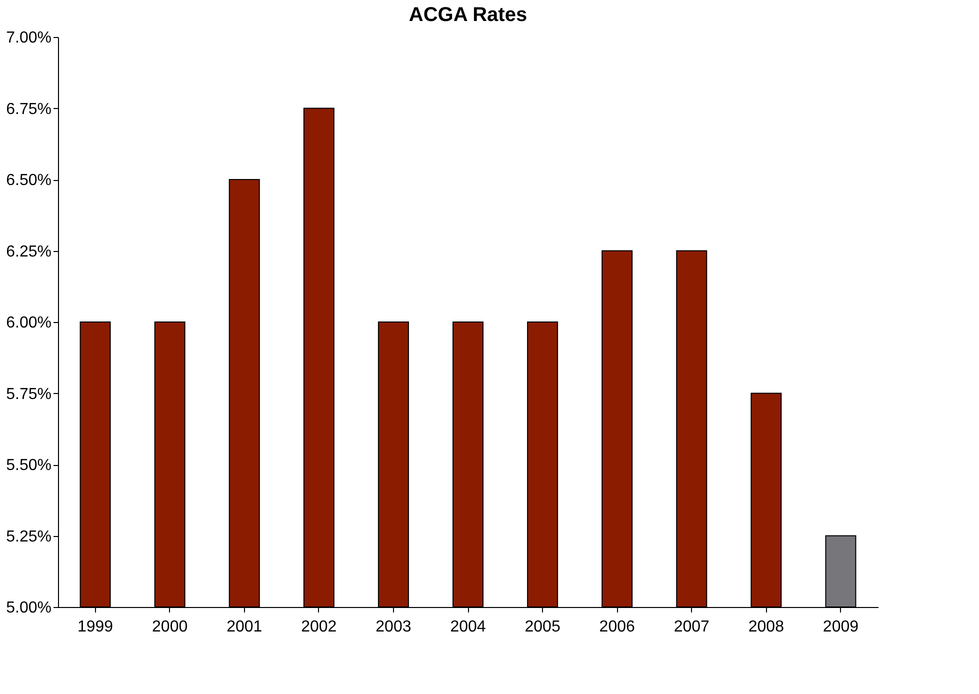 The height and width of the screenshot is (694, 979). I want to click on x-tick-label: 2000, so click(170, 627).